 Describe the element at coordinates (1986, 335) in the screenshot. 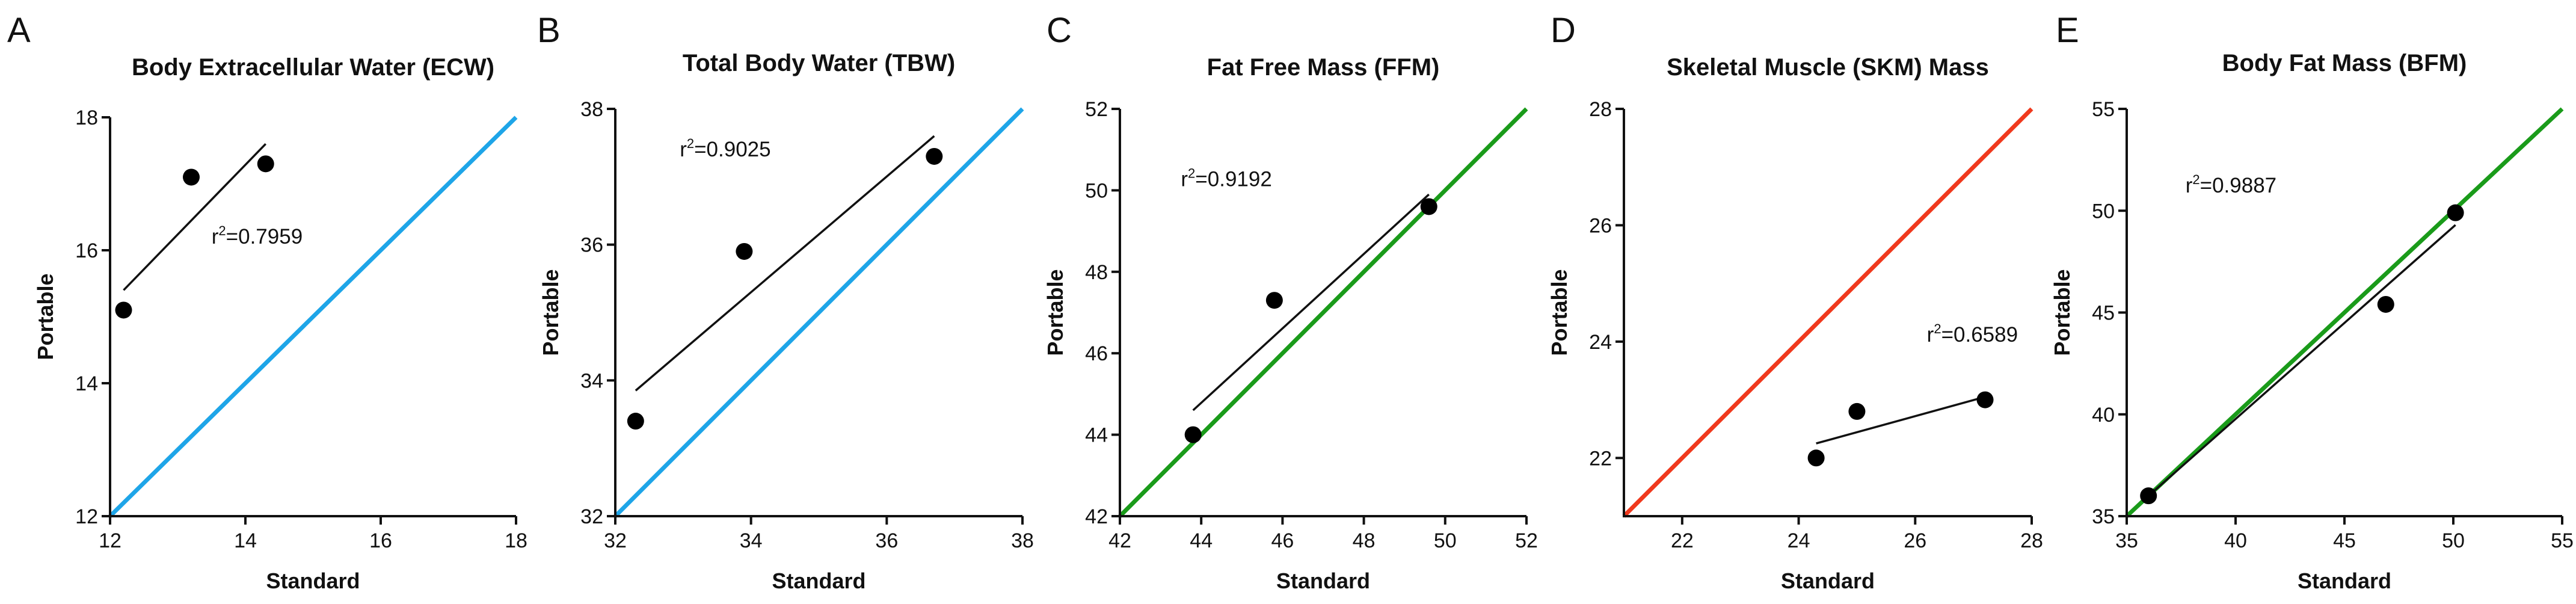

I see `r-squared-value: 0.6589` at that location.